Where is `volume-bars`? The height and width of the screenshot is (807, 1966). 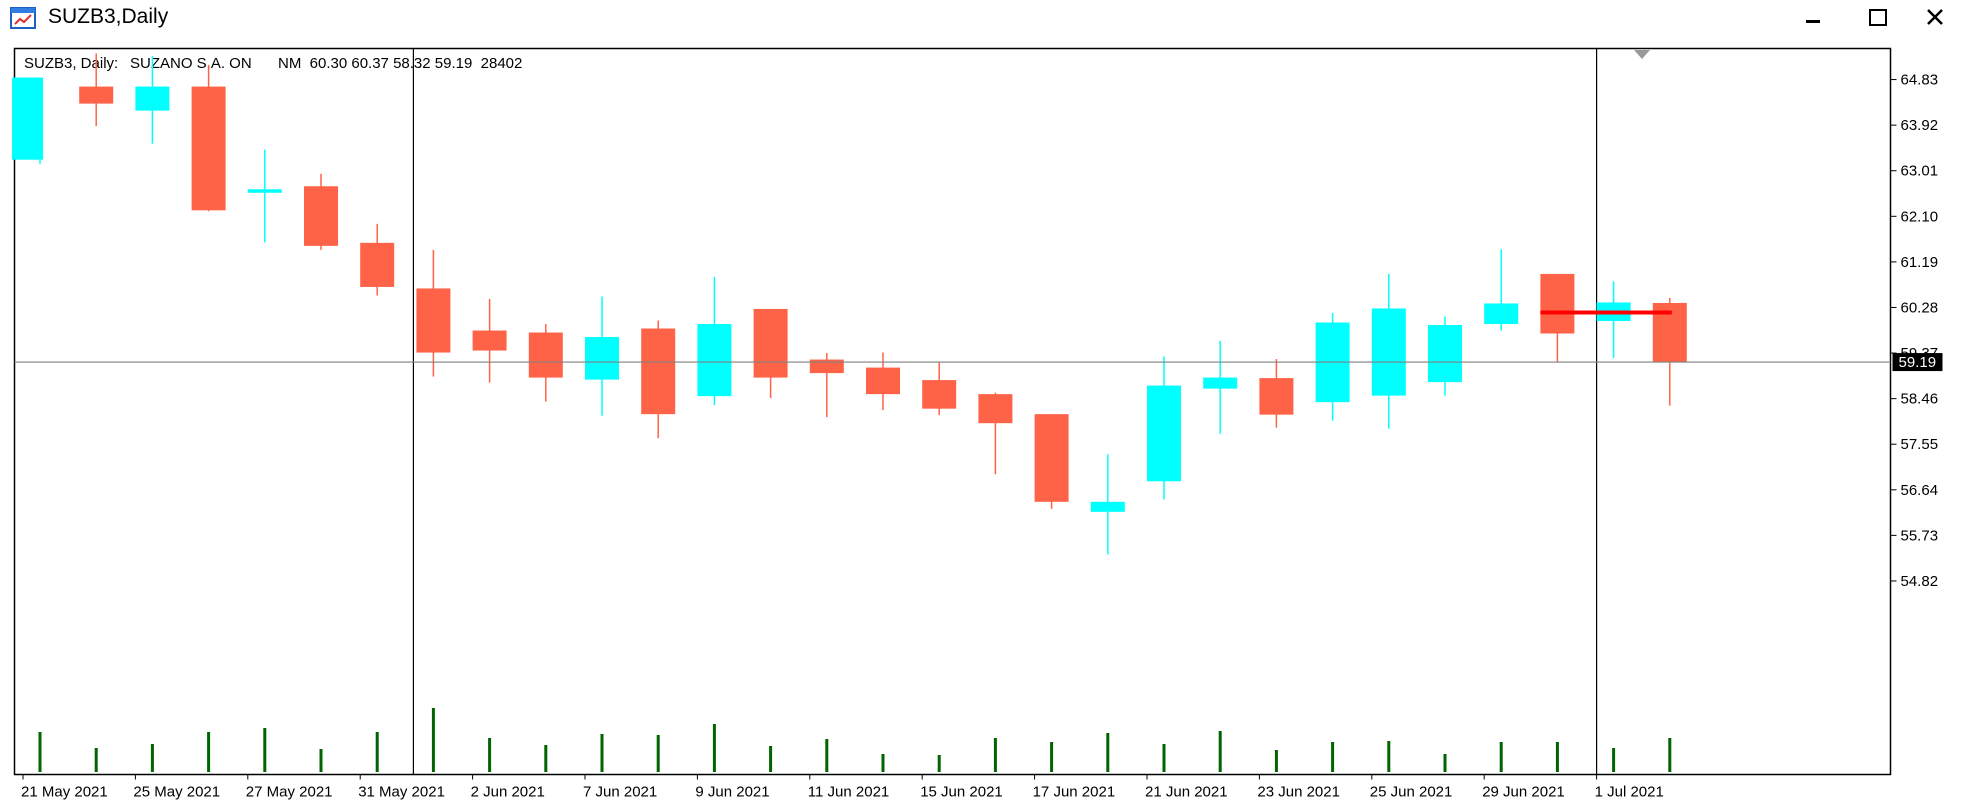
volume-bars is located at coordinates (855, 740).